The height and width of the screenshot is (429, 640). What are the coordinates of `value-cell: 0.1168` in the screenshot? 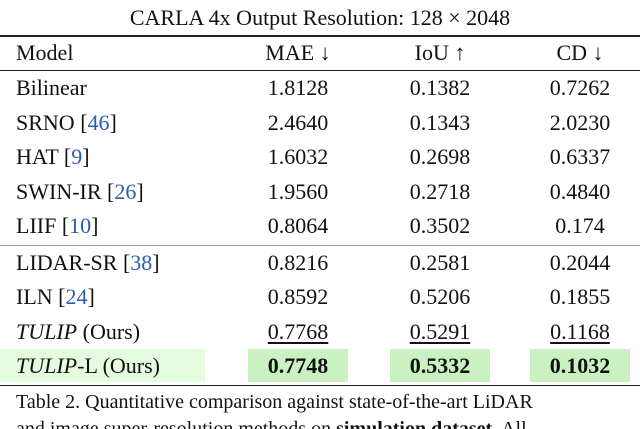 It's located at (580, 331).